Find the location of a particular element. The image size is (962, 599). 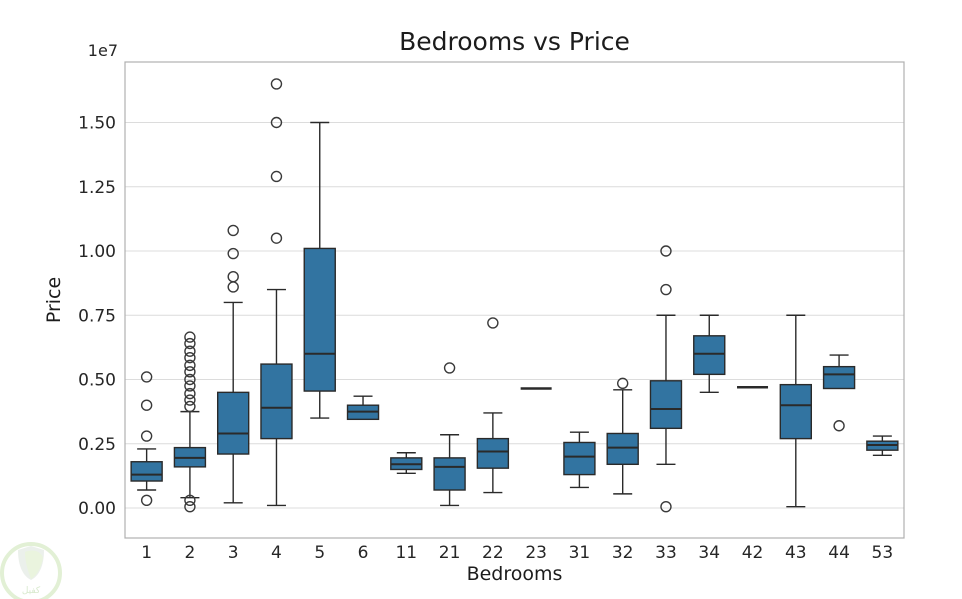

x-tick-label: 4 is located at coordinates (276, 553).